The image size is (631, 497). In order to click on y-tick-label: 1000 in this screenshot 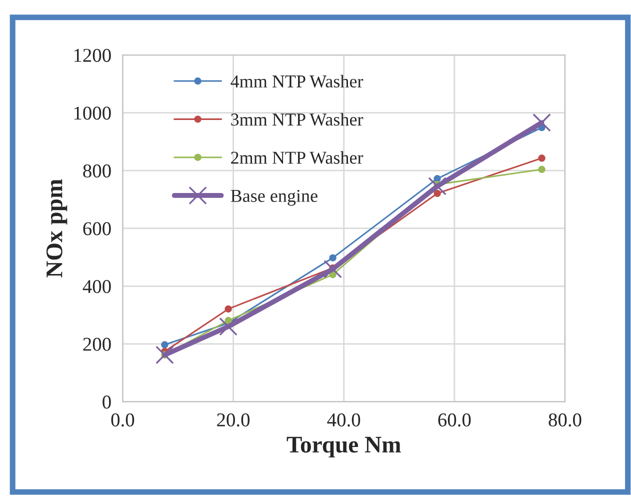, I will do `click(92, 113)`.